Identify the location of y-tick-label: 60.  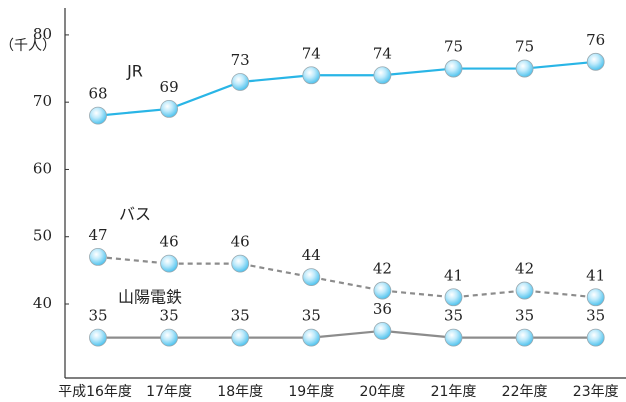
(42, 168).